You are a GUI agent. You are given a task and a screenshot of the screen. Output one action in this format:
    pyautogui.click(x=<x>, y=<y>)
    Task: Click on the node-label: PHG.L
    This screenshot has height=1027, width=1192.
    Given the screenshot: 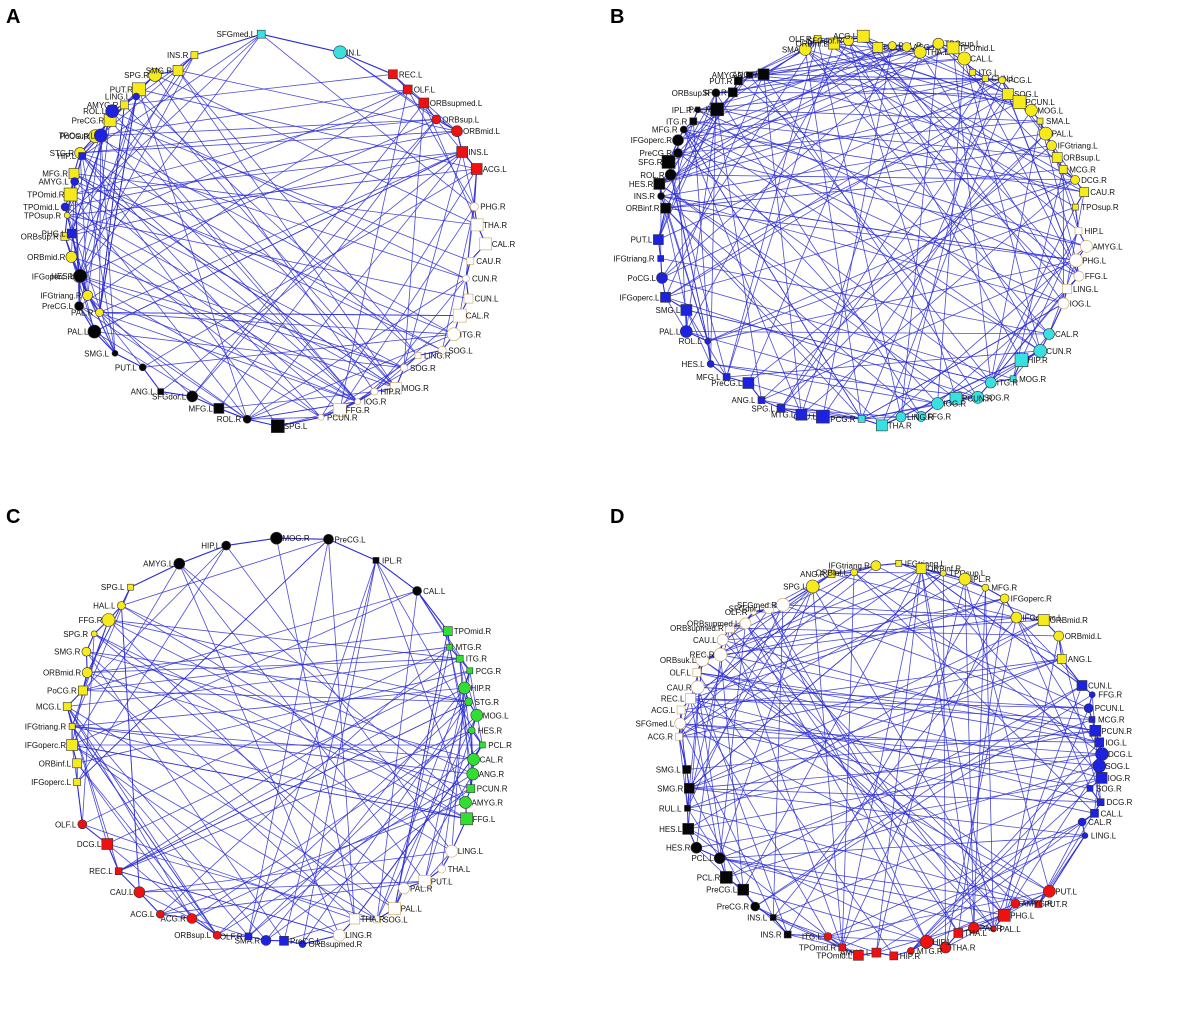 What is the action you would take?
    pyautogui.click(x=1094, y=260)
    